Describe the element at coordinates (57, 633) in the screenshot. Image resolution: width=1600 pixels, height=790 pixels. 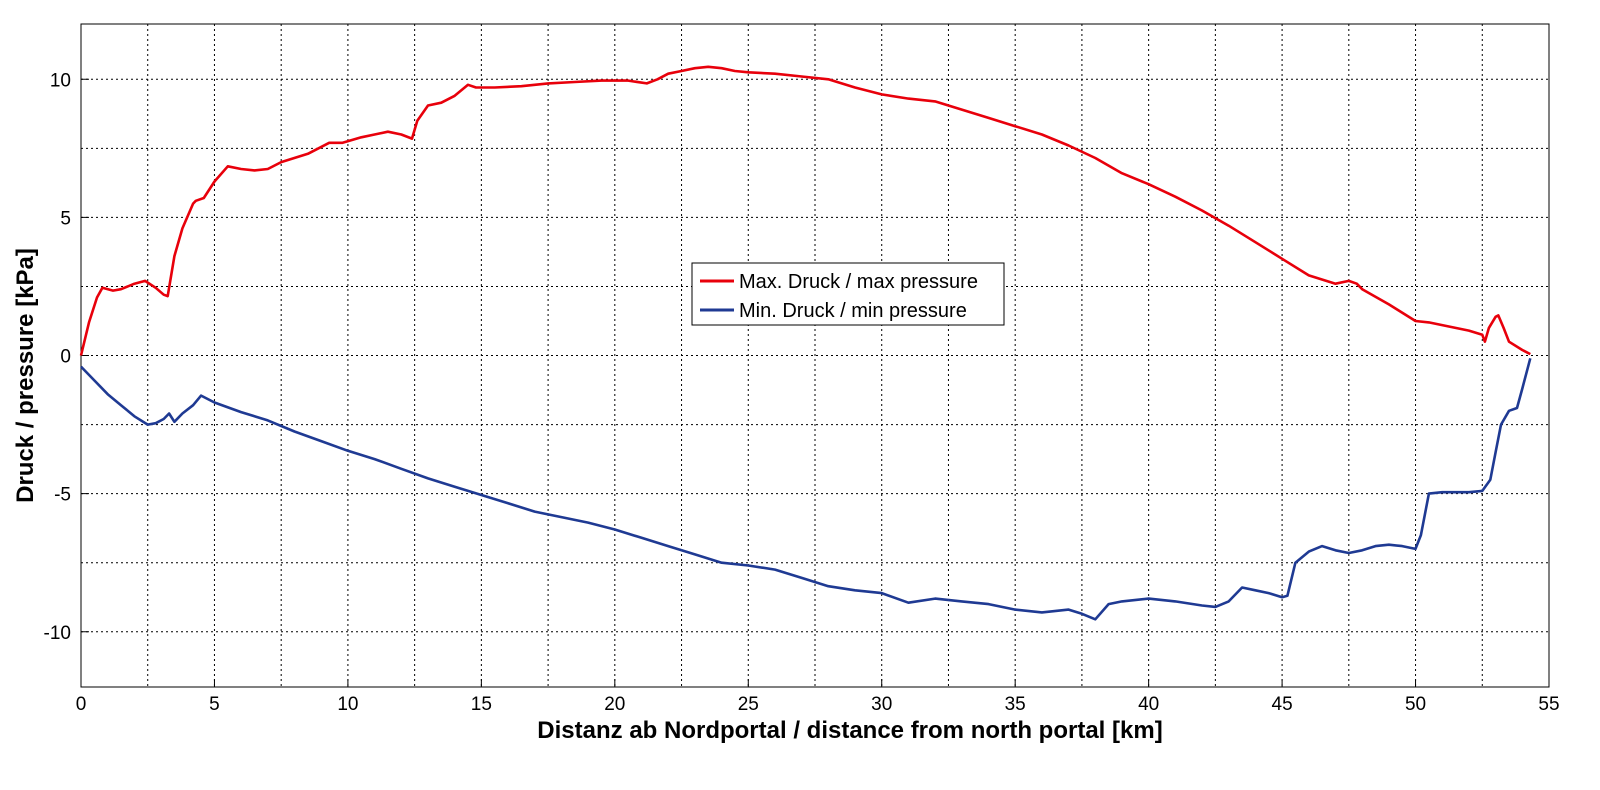
I see `y-tick-label: -10` at that location.